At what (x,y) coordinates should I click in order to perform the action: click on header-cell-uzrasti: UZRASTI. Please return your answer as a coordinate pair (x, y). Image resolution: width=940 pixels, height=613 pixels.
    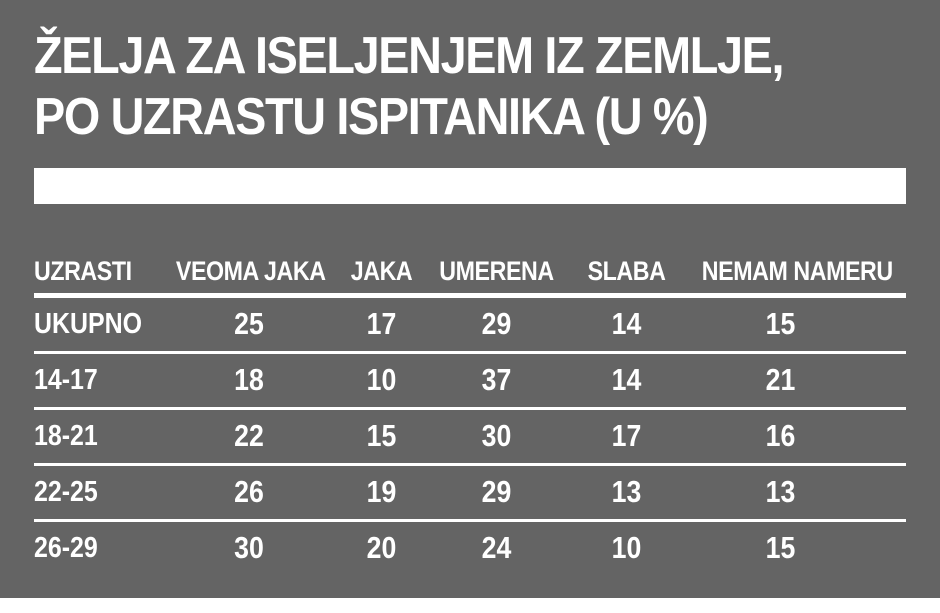
    Looking at the image, I should click on (83, 271).